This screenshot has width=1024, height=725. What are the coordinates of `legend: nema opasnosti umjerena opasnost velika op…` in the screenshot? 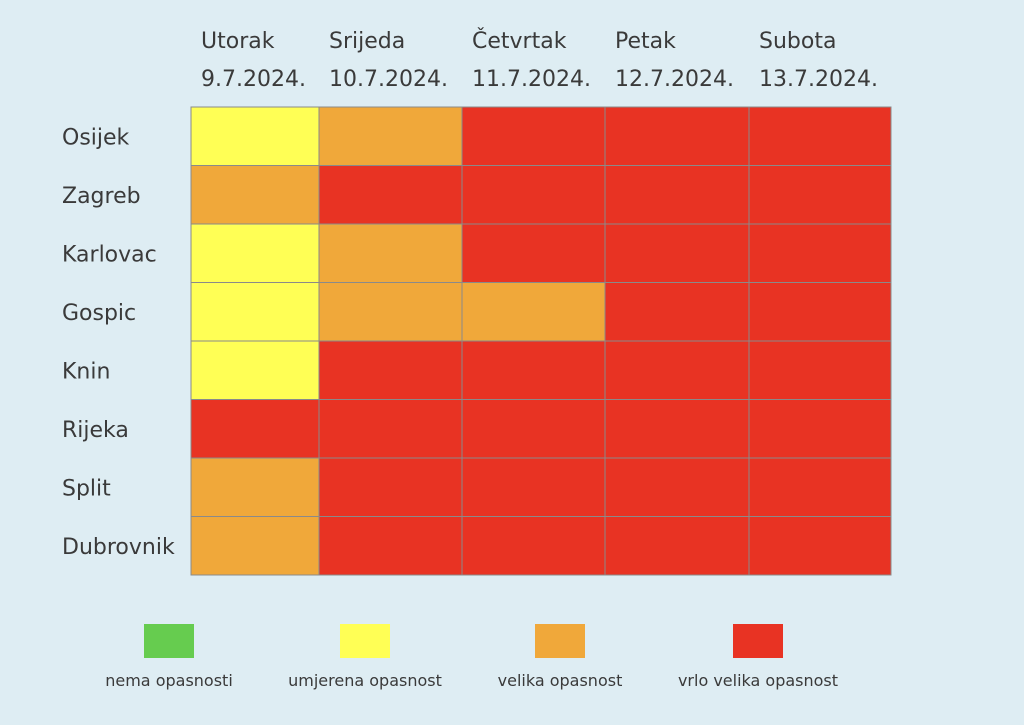 It's located at (471, 657).